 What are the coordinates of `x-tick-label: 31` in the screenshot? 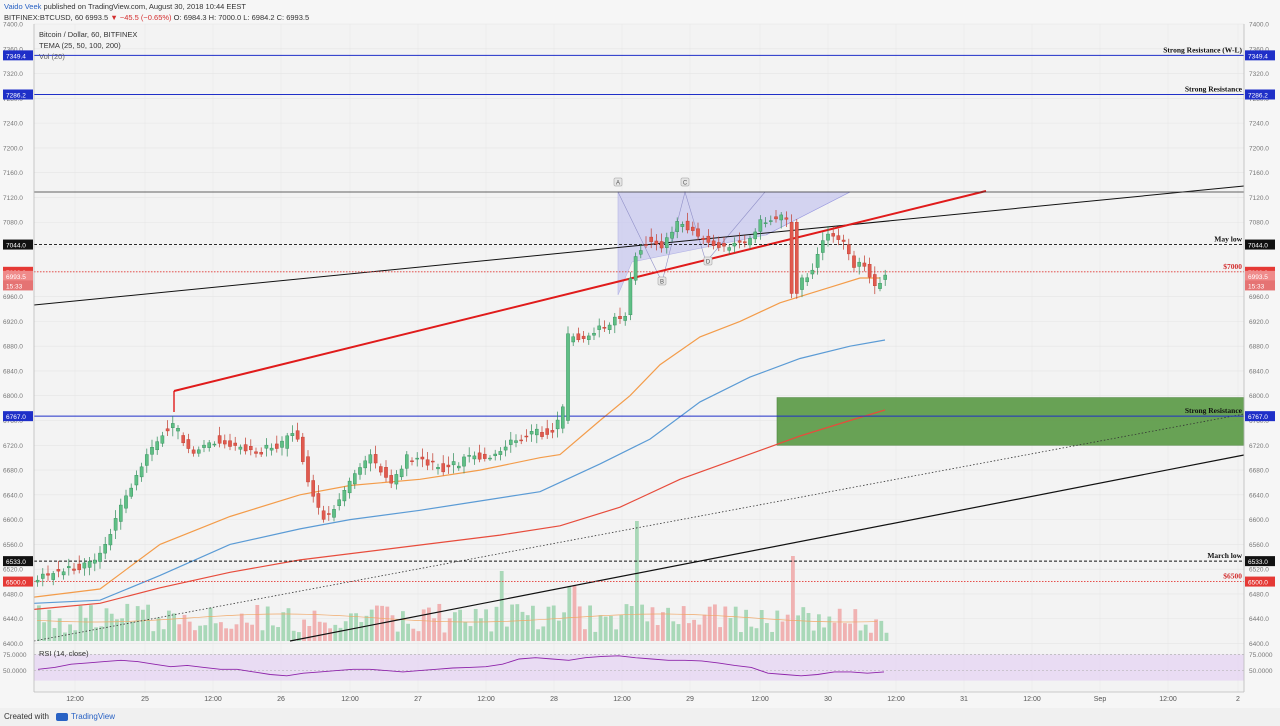 It's located at (964, 699).